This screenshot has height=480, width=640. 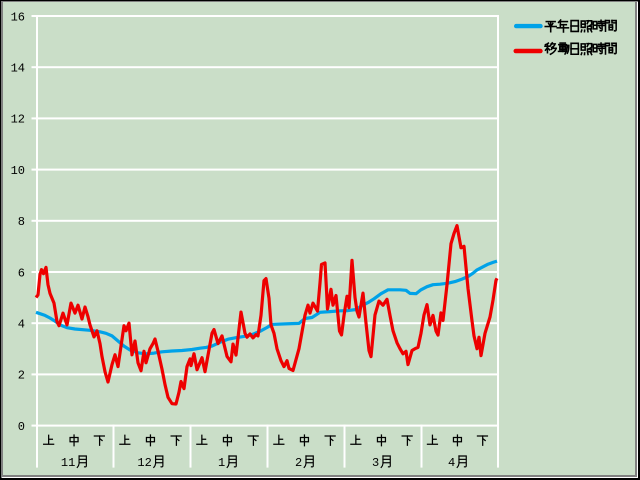 What do you see at coordinates (21, 273) in the screenshot?
I see `svg-text: 6` at bounding box center [21, 273].